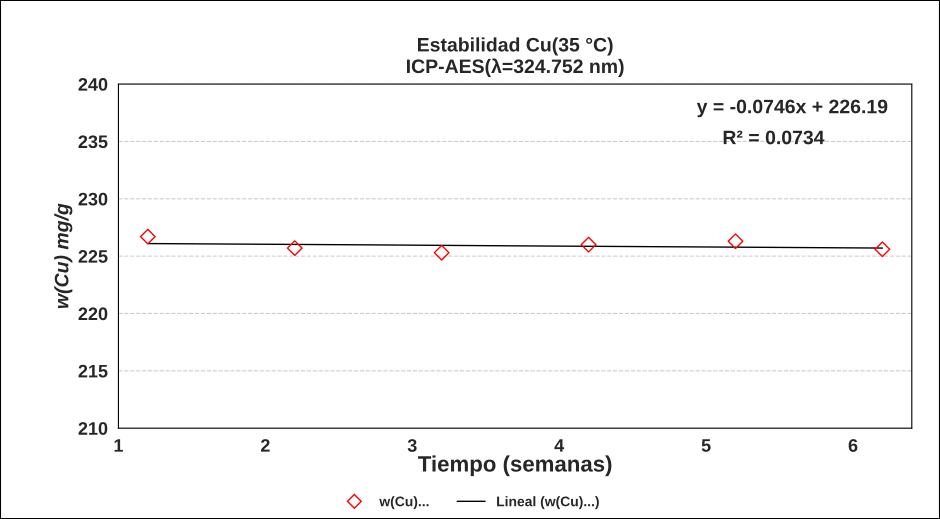 The height and width of the screenshot is (519, 940). I want to click on y-tick-label: 220, so click(93, 313).